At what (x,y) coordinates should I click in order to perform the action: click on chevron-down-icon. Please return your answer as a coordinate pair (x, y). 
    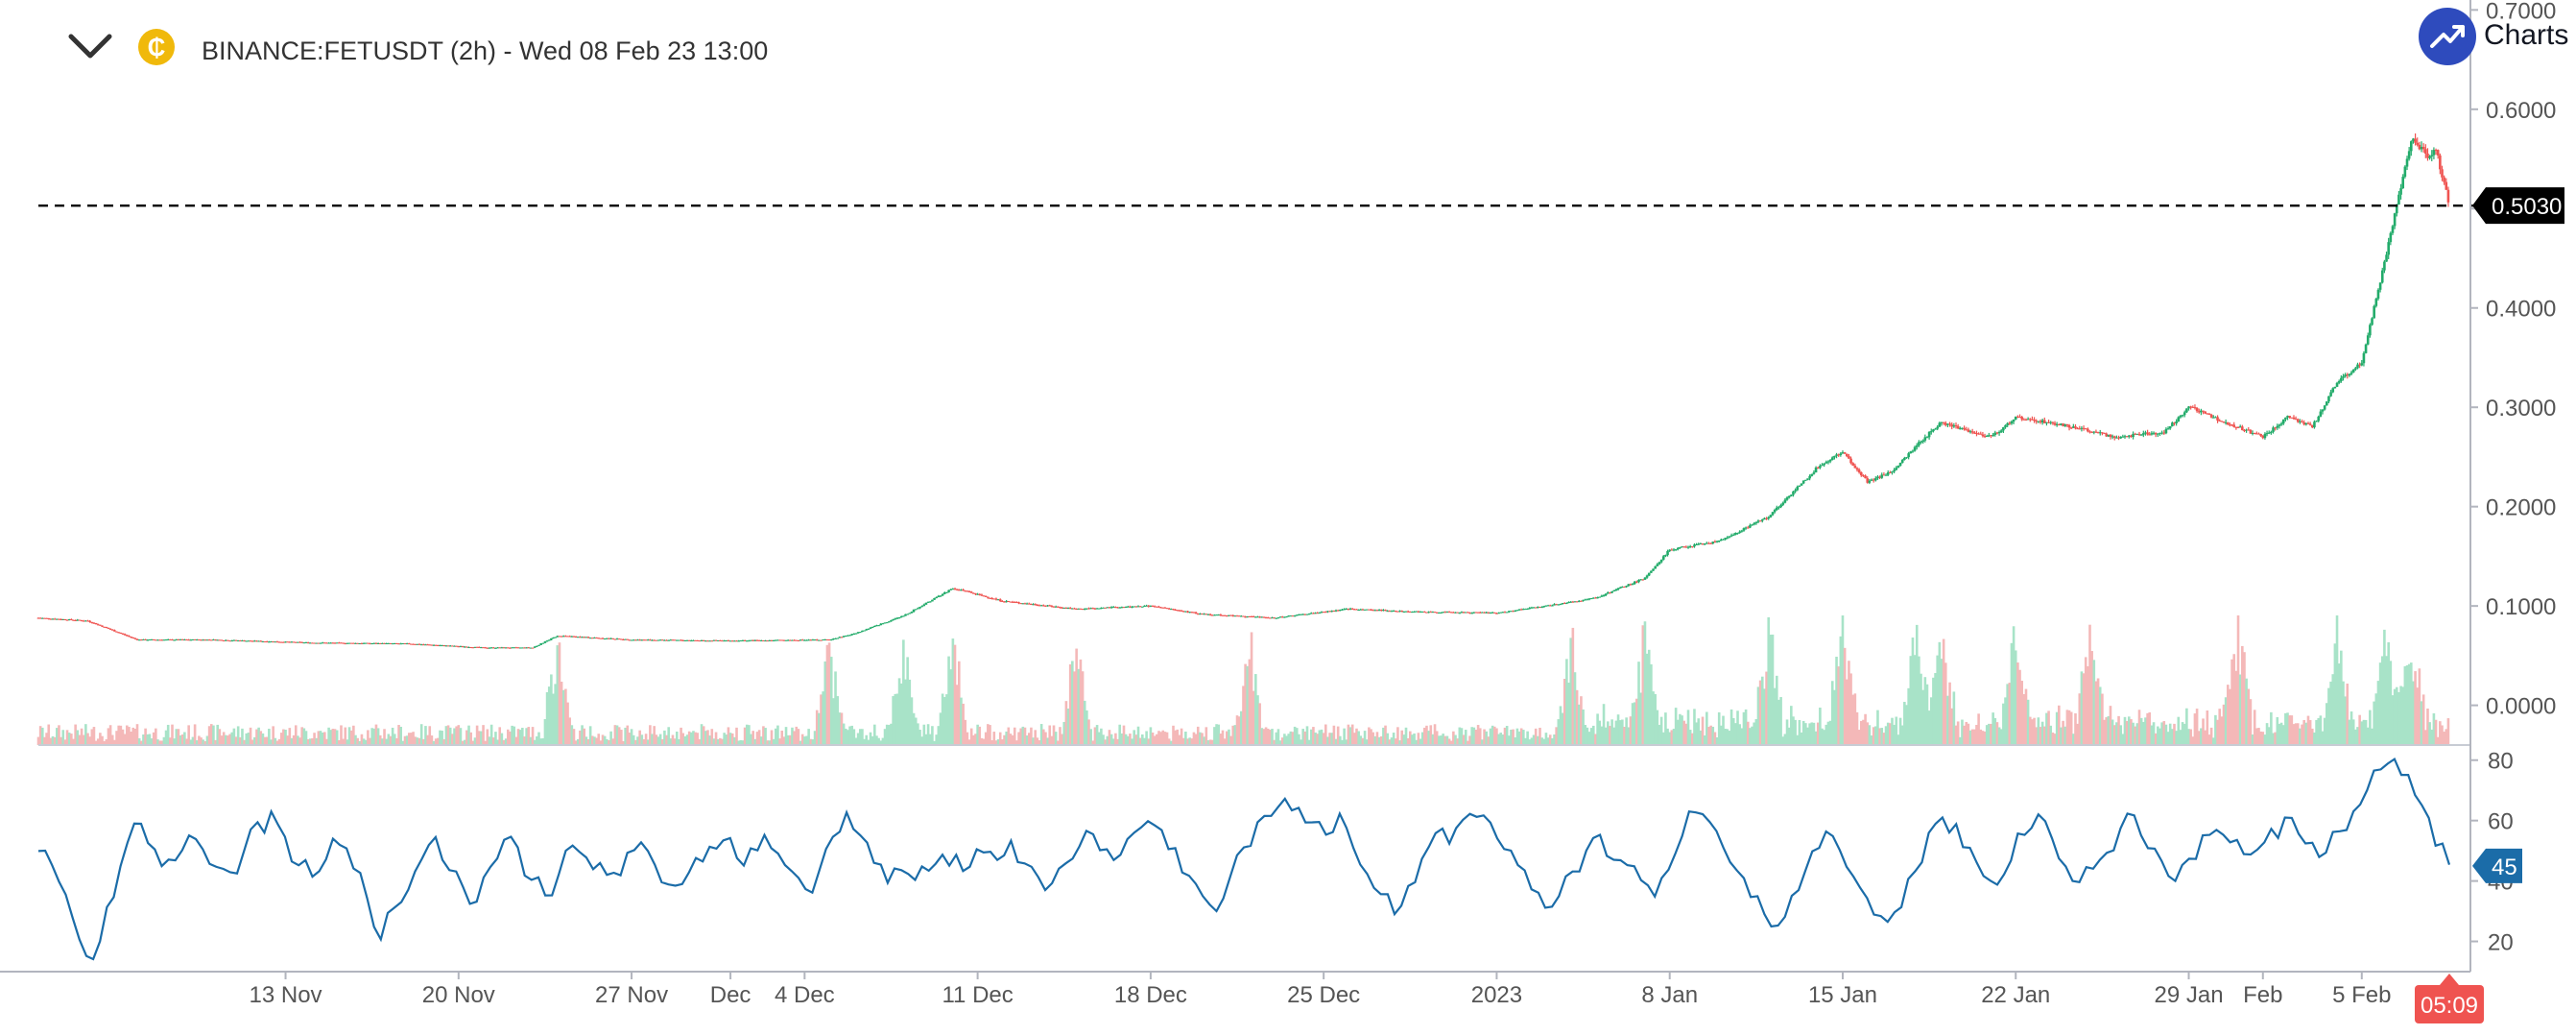
    Looking at the image, I should click on (90, 46).